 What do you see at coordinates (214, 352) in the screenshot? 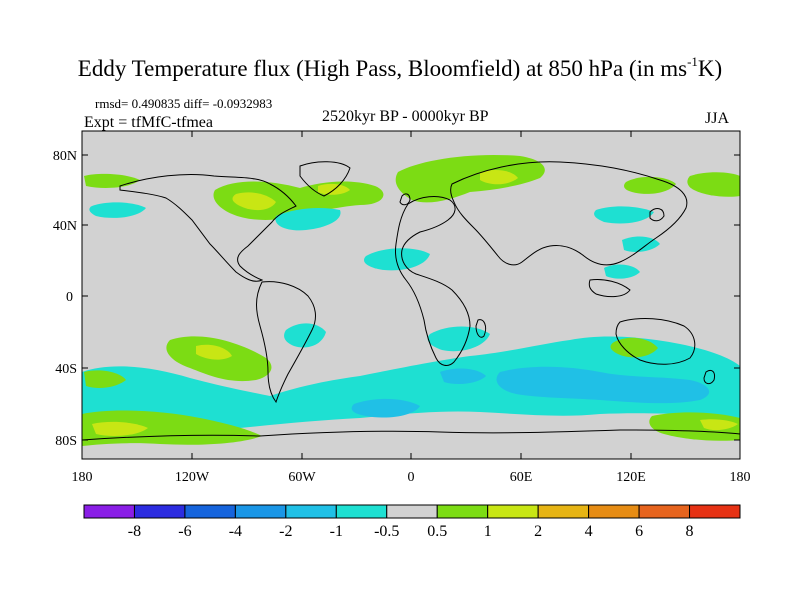
I see `region-south-pacific-core` at bounding box center [214, 352].